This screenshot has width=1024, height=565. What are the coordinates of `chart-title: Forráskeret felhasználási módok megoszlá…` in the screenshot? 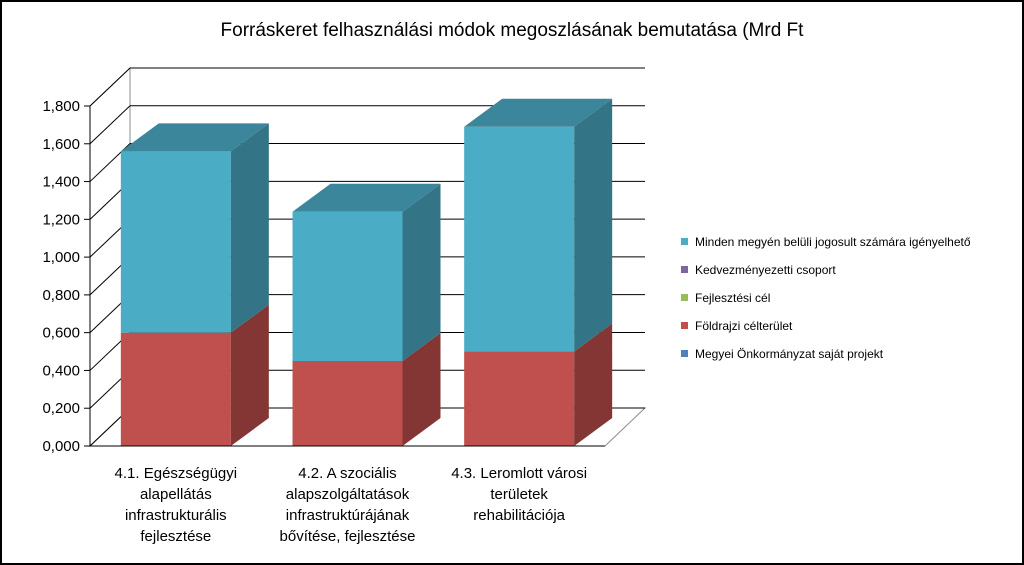 It's located at (513, 30).